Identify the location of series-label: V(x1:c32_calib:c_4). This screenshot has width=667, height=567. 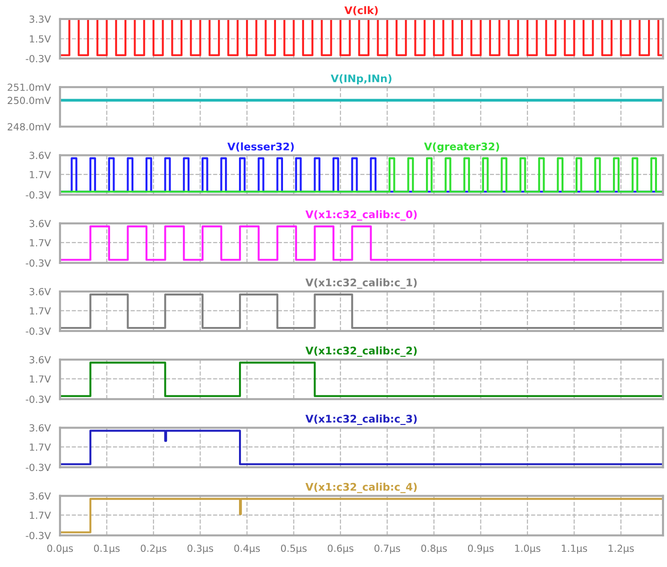
(361, 488).